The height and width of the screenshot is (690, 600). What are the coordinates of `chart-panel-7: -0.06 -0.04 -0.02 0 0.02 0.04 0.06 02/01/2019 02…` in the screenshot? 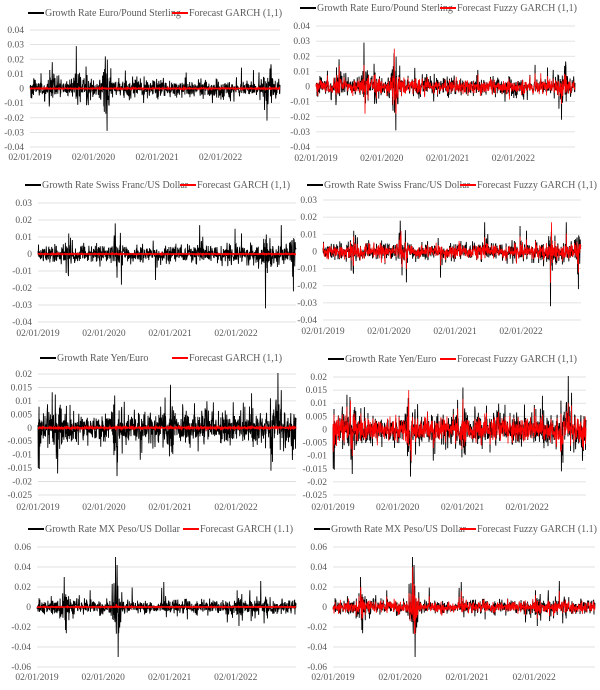 It's located at (154, 603).